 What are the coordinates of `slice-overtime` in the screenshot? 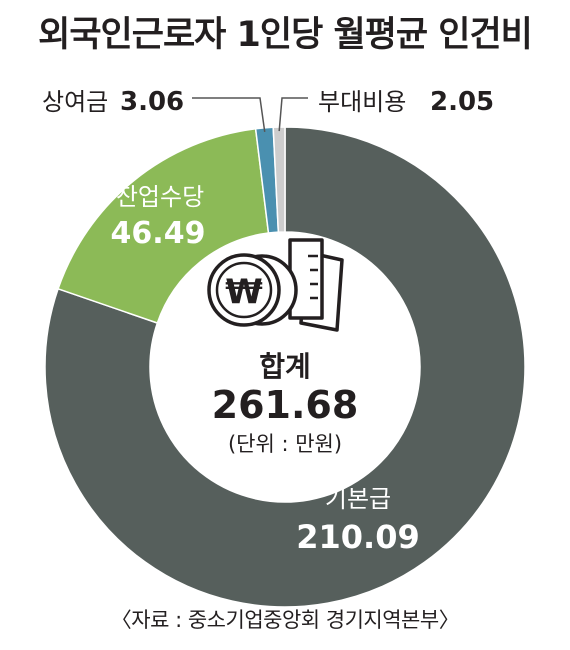 It's located at (163, 225).